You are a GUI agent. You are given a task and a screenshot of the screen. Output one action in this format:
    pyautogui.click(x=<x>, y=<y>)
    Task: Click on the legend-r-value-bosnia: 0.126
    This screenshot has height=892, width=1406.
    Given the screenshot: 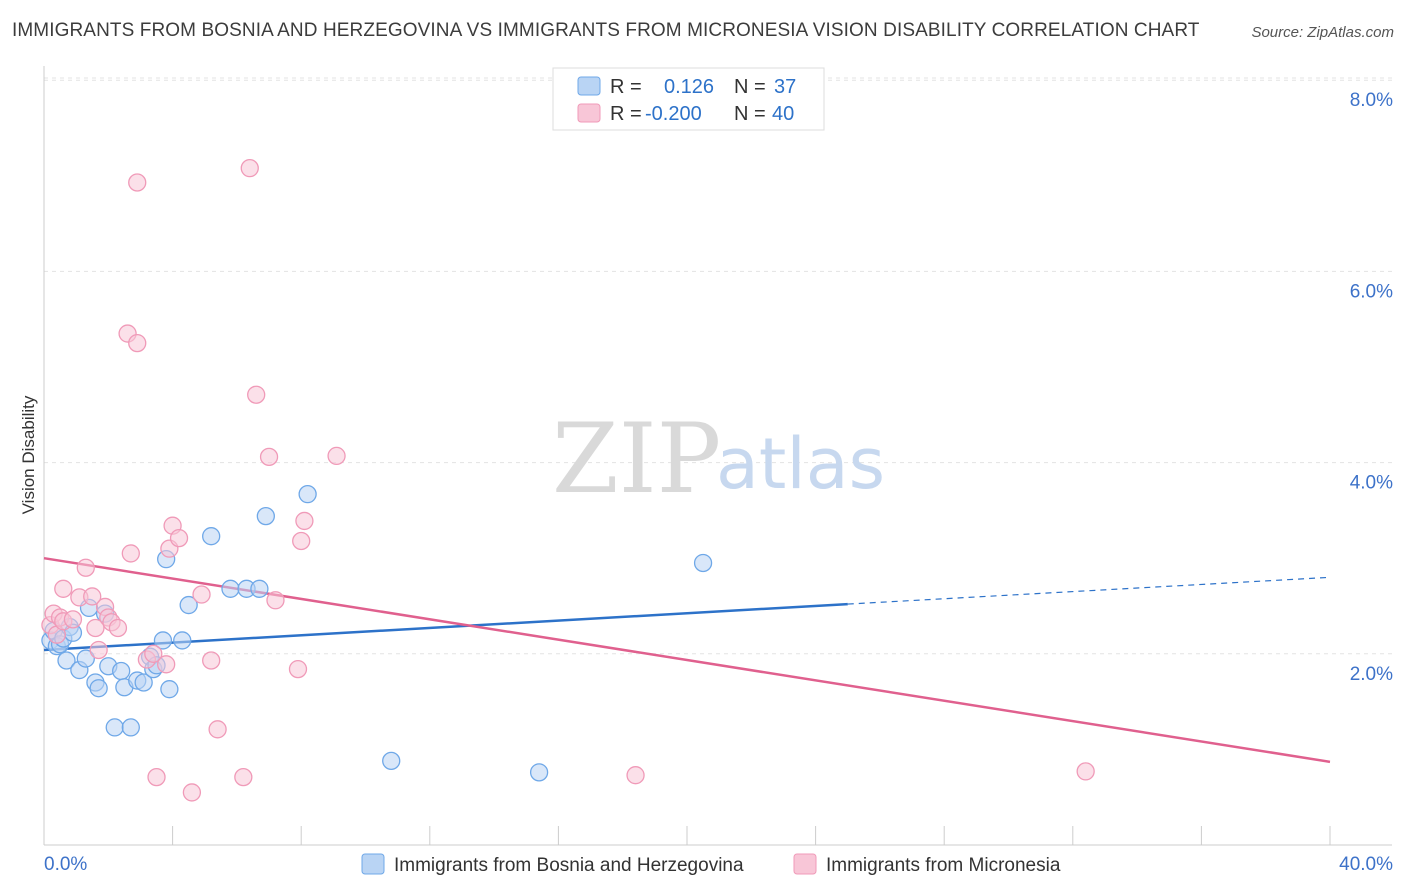 What is the action you would take?
    pyautogui.click(x=689, y=87)
    